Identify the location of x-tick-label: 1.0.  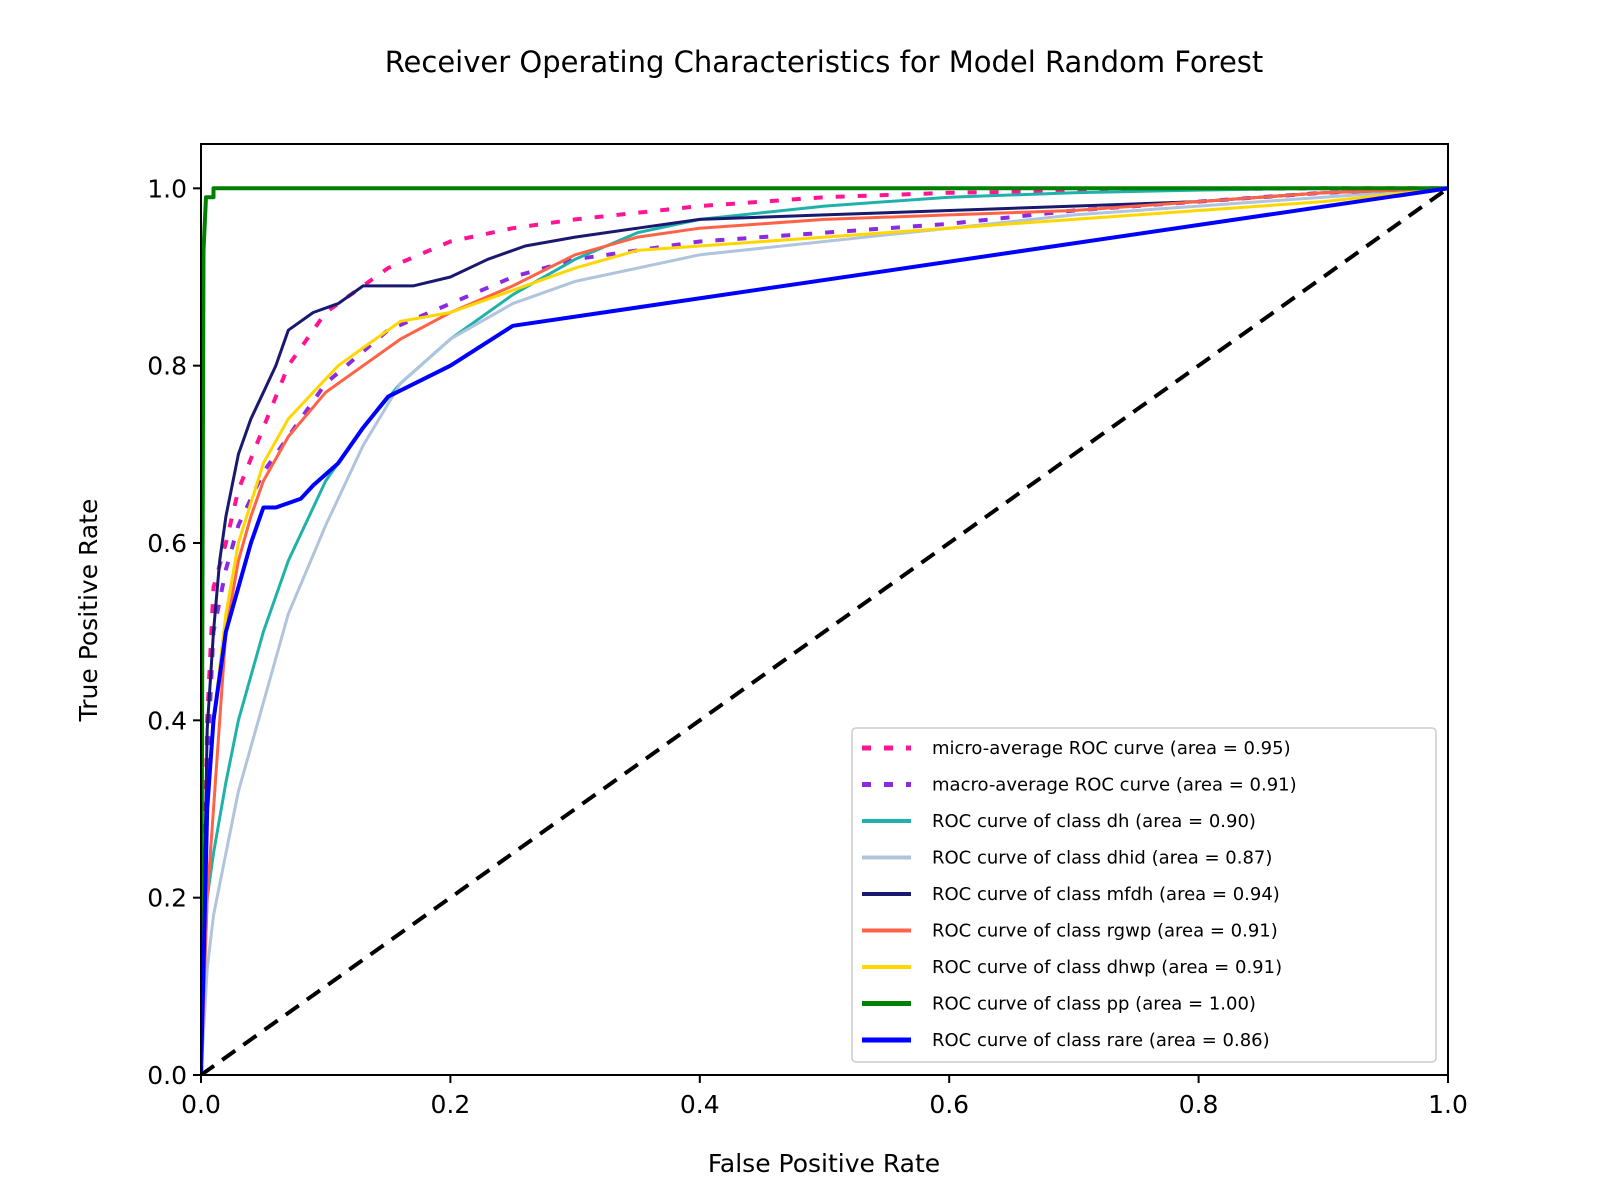
(1448, 1104).